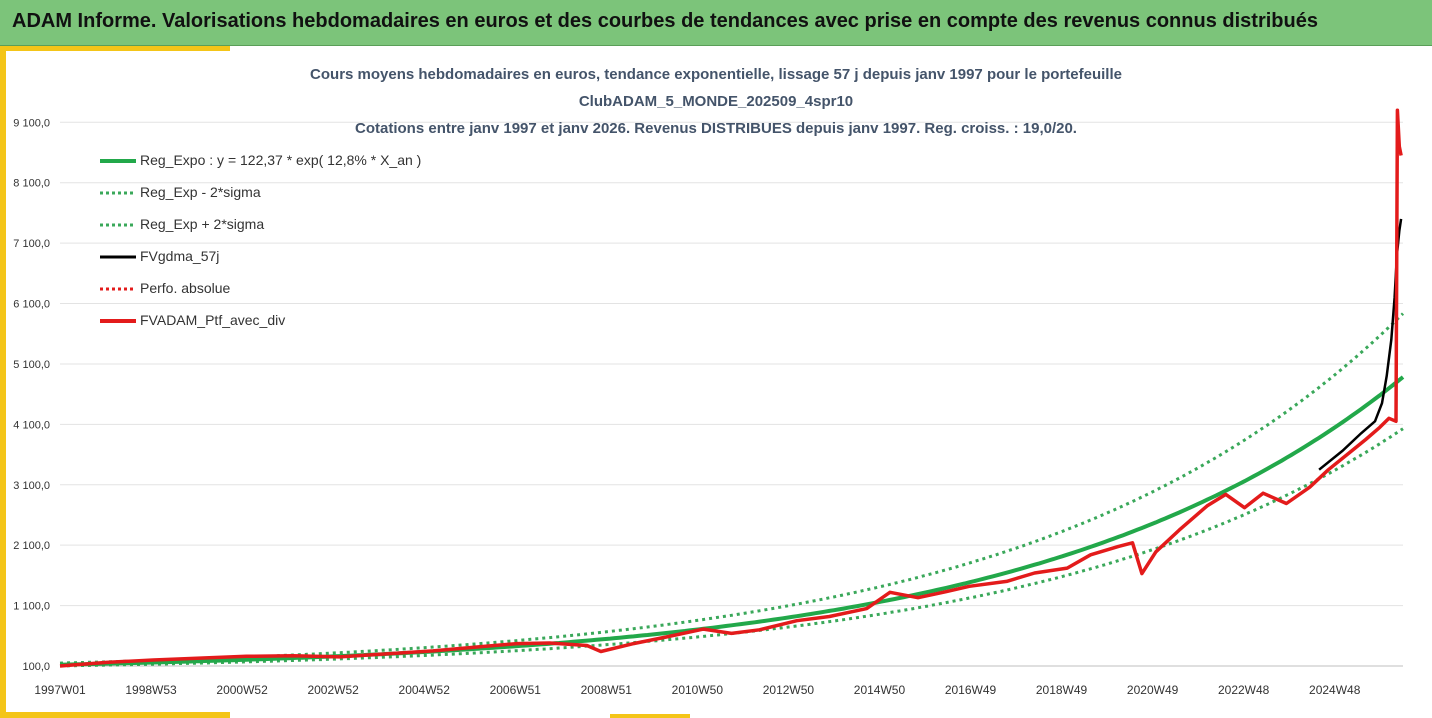 Image resolution: width=1432 pixels, height=718 pixels. What do you see at coordinates (31, 305) in the screenshot?
I see `y-tick-label: 6 100,0` at bounding box center [31, 305].